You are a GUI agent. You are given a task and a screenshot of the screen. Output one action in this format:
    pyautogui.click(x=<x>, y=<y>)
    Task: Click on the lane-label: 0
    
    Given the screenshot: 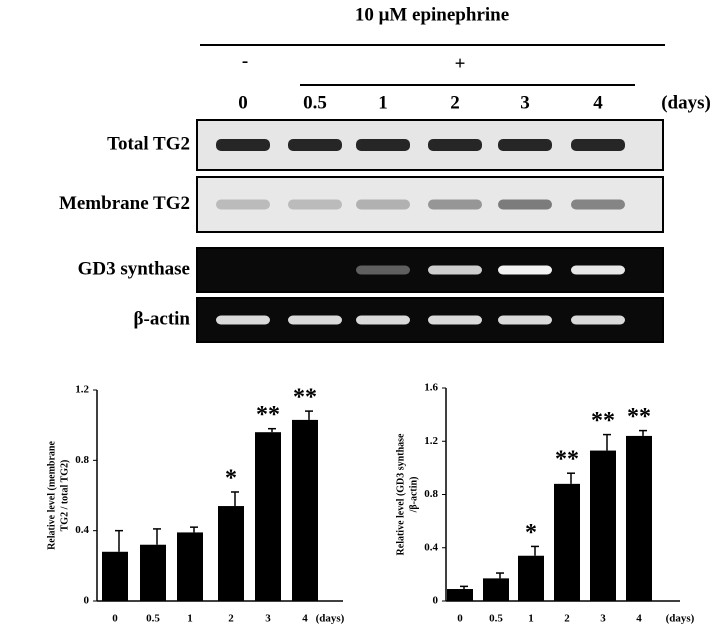 What is the action you would take?
    pyautogui.click(x=243, y=102)
    